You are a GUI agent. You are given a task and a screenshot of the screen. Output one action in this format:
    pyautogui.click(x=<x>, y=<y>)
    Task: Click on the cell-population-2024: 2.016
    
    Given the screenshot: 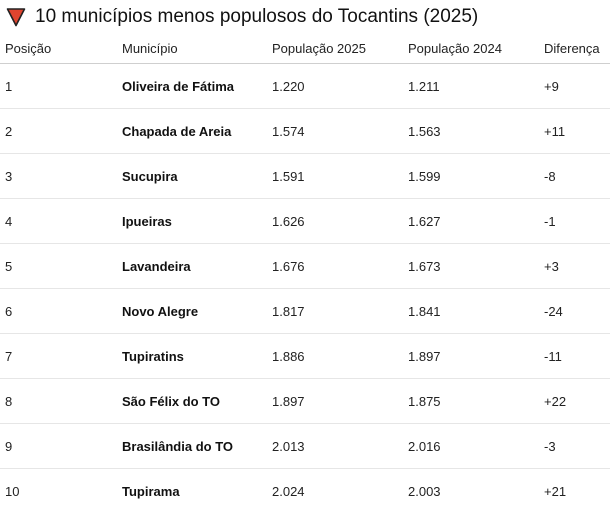 What is the action you would take?
    pyautogui.click(x=476, y=446)
    